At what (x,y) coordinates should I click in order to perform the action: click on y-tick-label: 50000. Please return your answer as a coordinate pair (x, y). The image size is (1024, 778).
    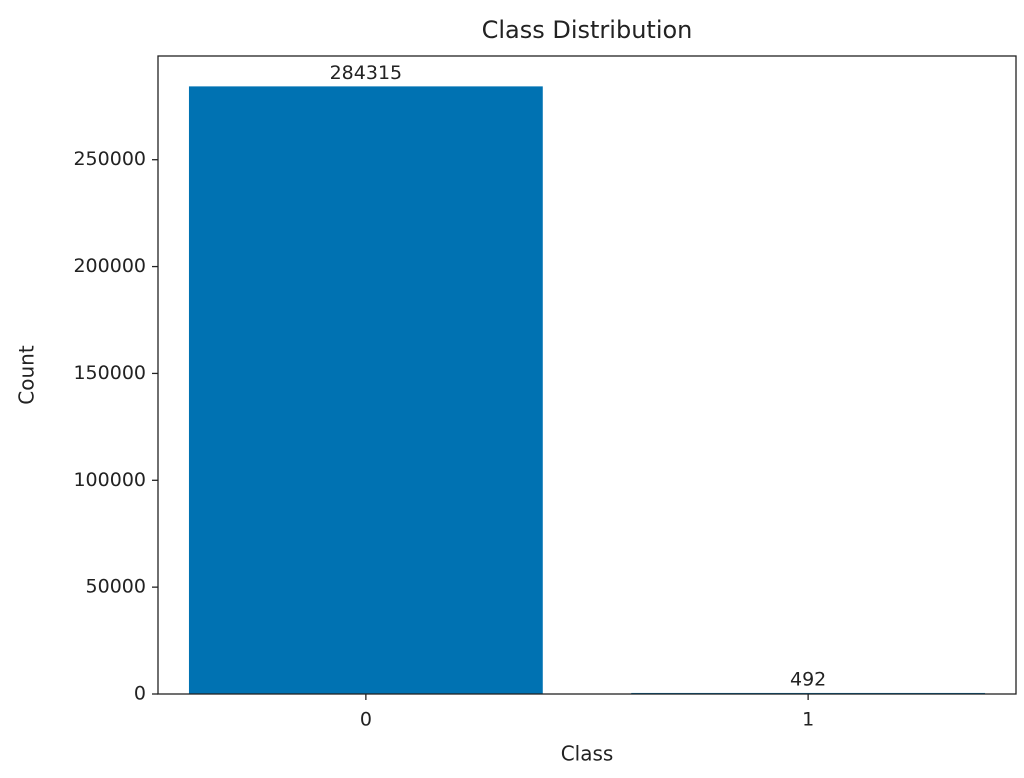
    Looking at the image, I should click on (116, 587).